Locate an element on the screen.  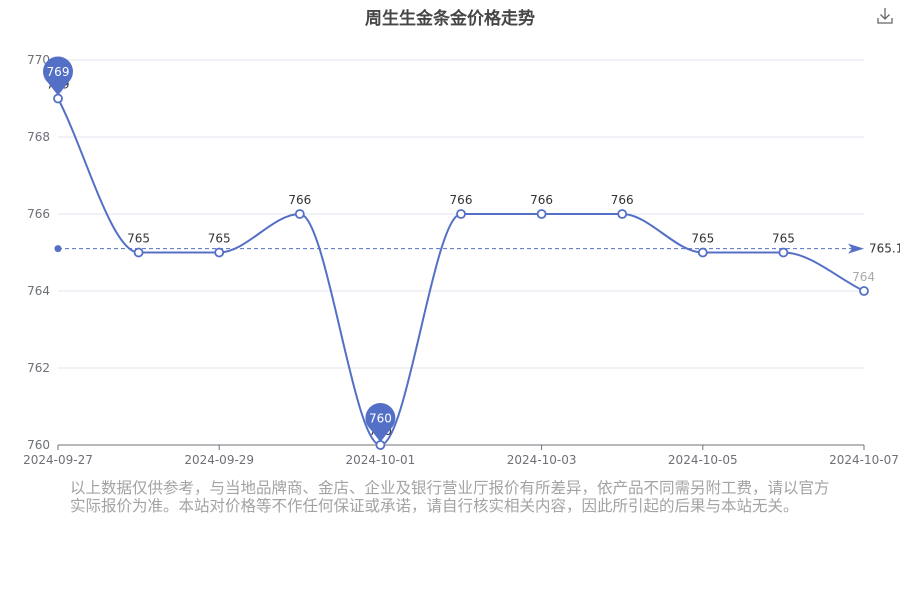
max-marker-bubble is located at coordinates (58, 71).